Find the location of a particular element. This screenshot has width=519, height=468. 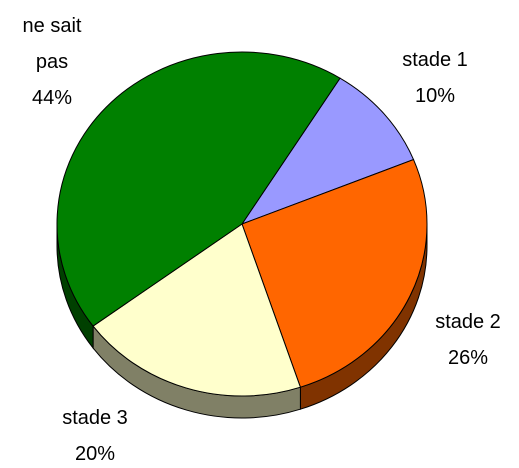

value-label: 44% is located at coordinates (52, 98).